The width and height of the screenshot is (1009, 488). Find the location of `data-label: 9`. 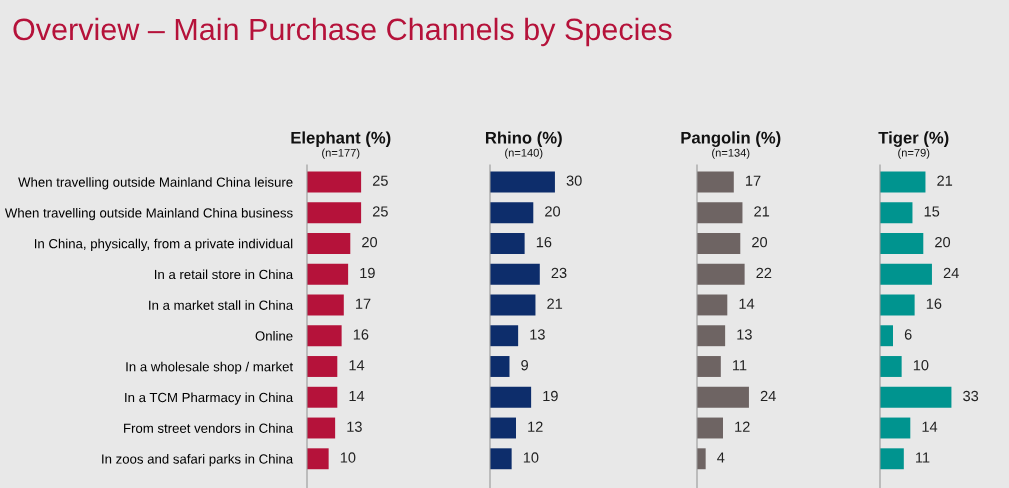

data-label: 9 is located at coordinates (525, 365).